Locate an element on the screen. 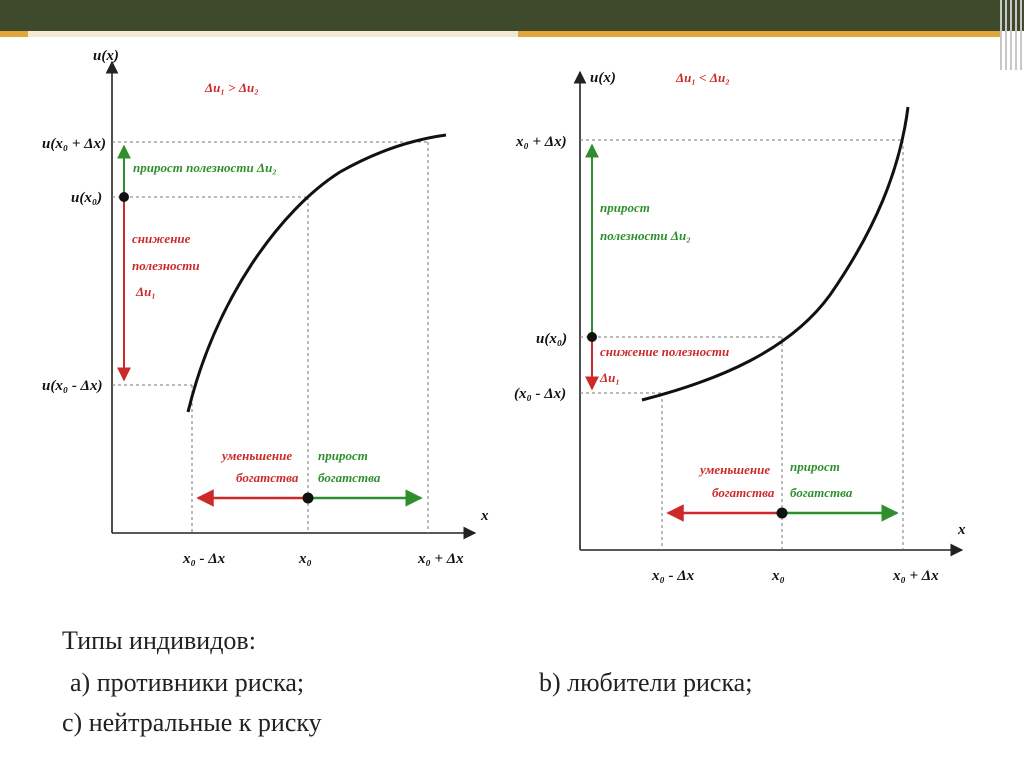 This screenshot has width=1024, height=767. caption-title: Типы индивидов: is located at coordinates (159, 640).